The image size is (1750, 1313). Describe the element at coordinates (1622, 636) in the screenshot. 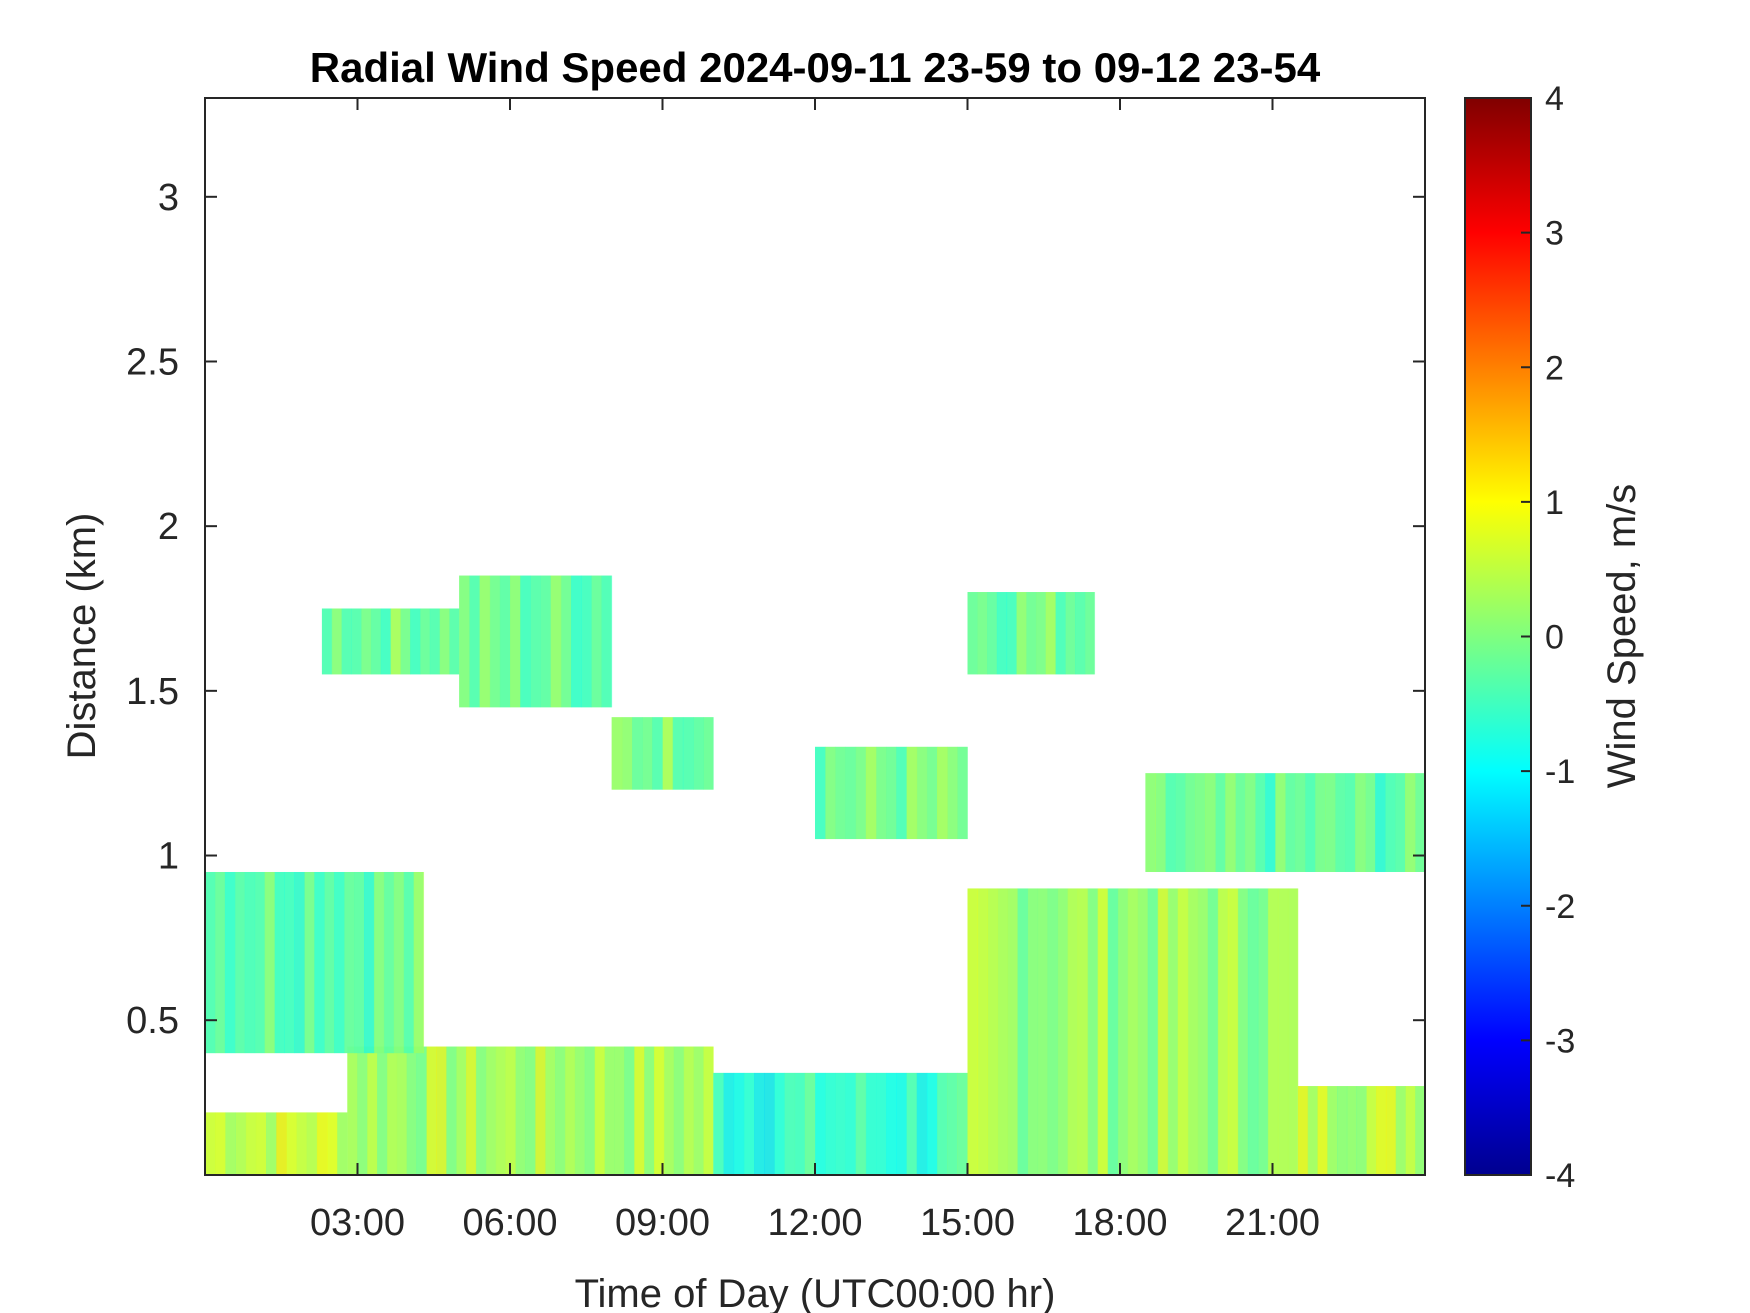

I see `colorbar-label: Wind Speed, m/s` at that location.